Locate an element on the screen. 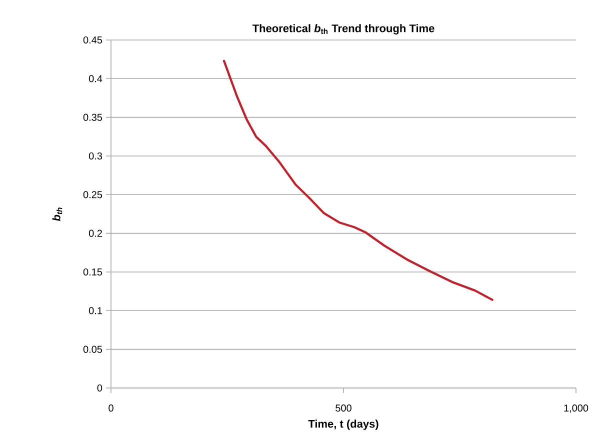 The height and width of the screenshot is (446, 592). y-tick-label: 0.2 is located at coordinates (95, 233).